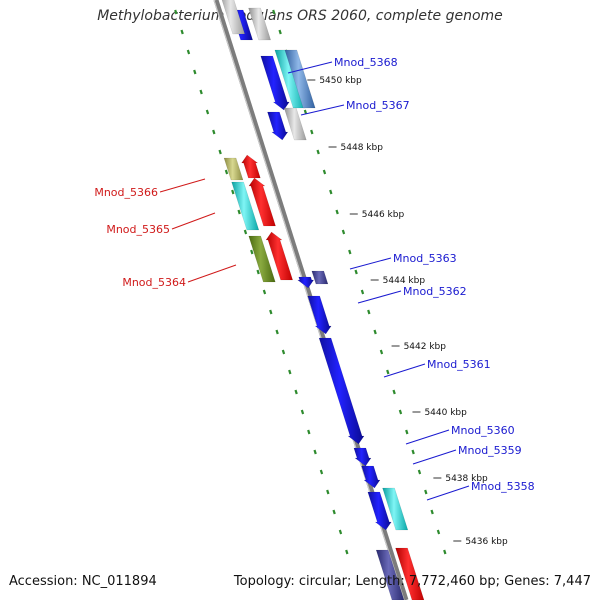 This screenshot has height=600, width=600. I want to click on gene-label: Mnod_5361, so click(459, 364).